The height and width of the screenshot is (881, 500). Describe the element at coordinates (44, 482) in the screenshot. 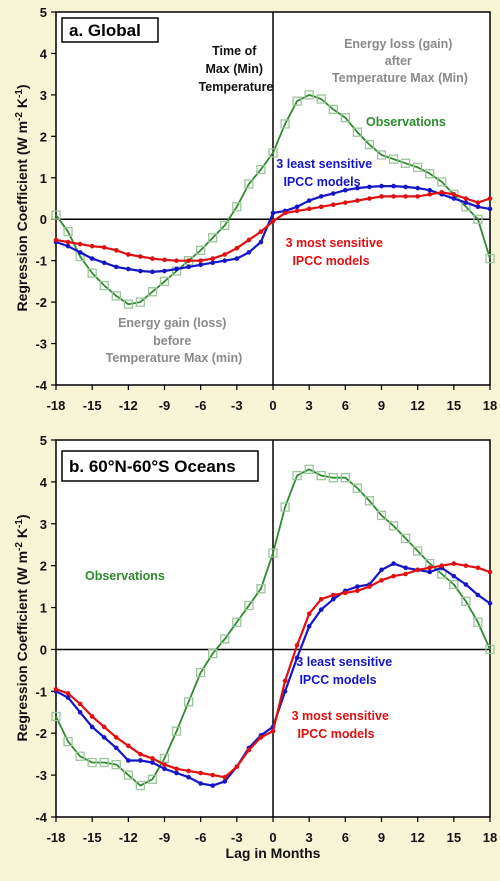

I see `y-tick-label: 4` at that location.